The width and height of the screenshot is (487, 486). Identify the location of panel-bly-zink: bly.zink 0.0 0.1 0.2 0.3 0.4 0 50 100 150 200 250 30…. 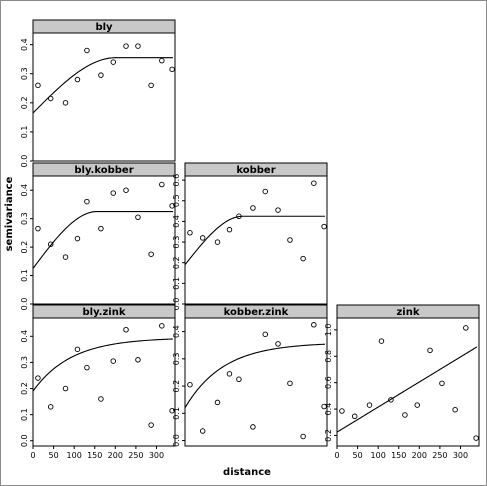
(98, 382).